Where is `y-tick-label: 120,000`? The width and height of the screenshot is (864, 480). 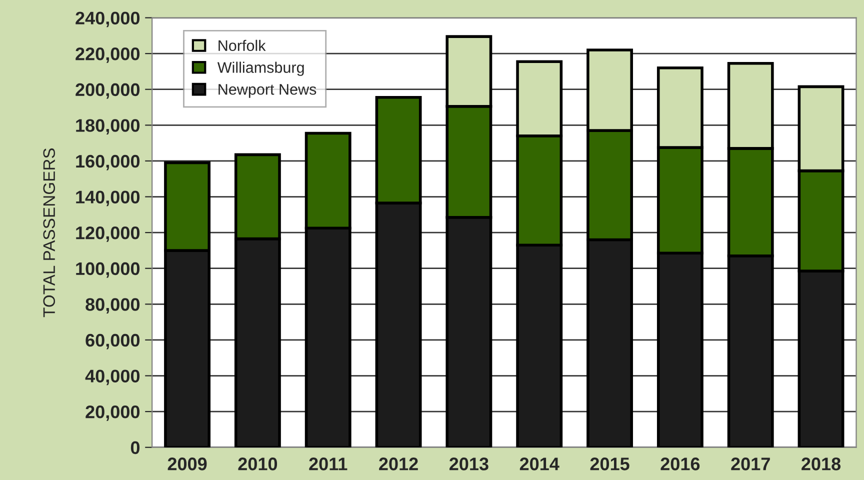
y-tick-label: 120,000 is located at coordinates (108, 234).